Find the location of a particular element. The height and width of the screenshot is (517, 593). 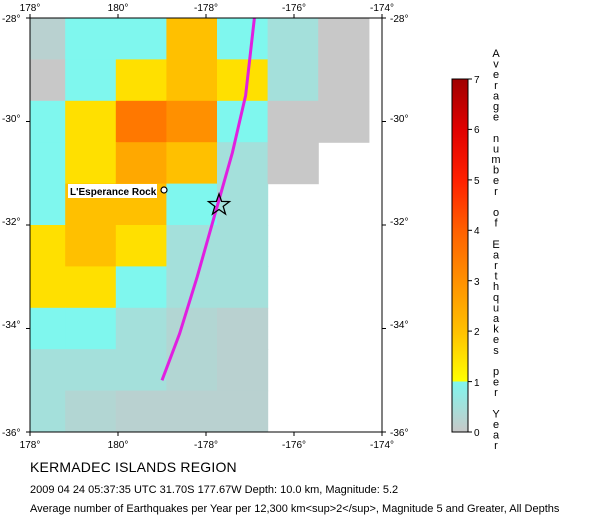

colorbar-title-letter: p is located at coordinates (496, 372).